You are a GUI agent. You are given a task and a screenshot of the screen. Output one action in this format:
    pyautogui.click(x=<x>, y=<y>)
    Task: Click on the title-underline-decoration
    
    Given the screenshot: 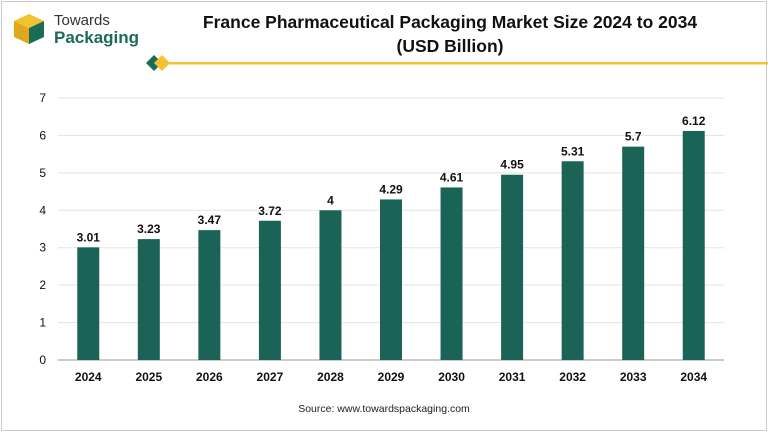 What is the action you would take?
    pyautogui.click(x=457, y=63)
    